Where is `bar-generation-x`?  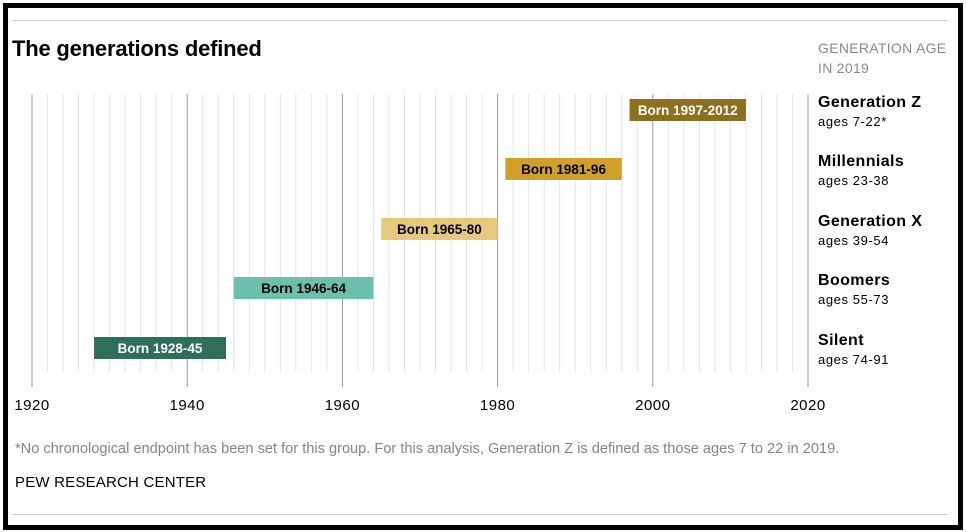
bar-generation-x is located at coordinates (439, 229).